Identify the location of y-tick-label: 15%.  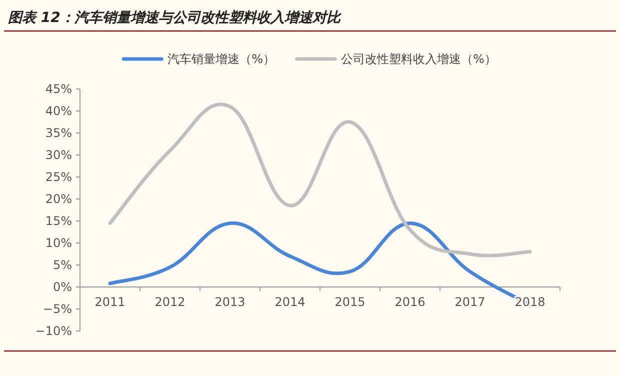
(58, 221).